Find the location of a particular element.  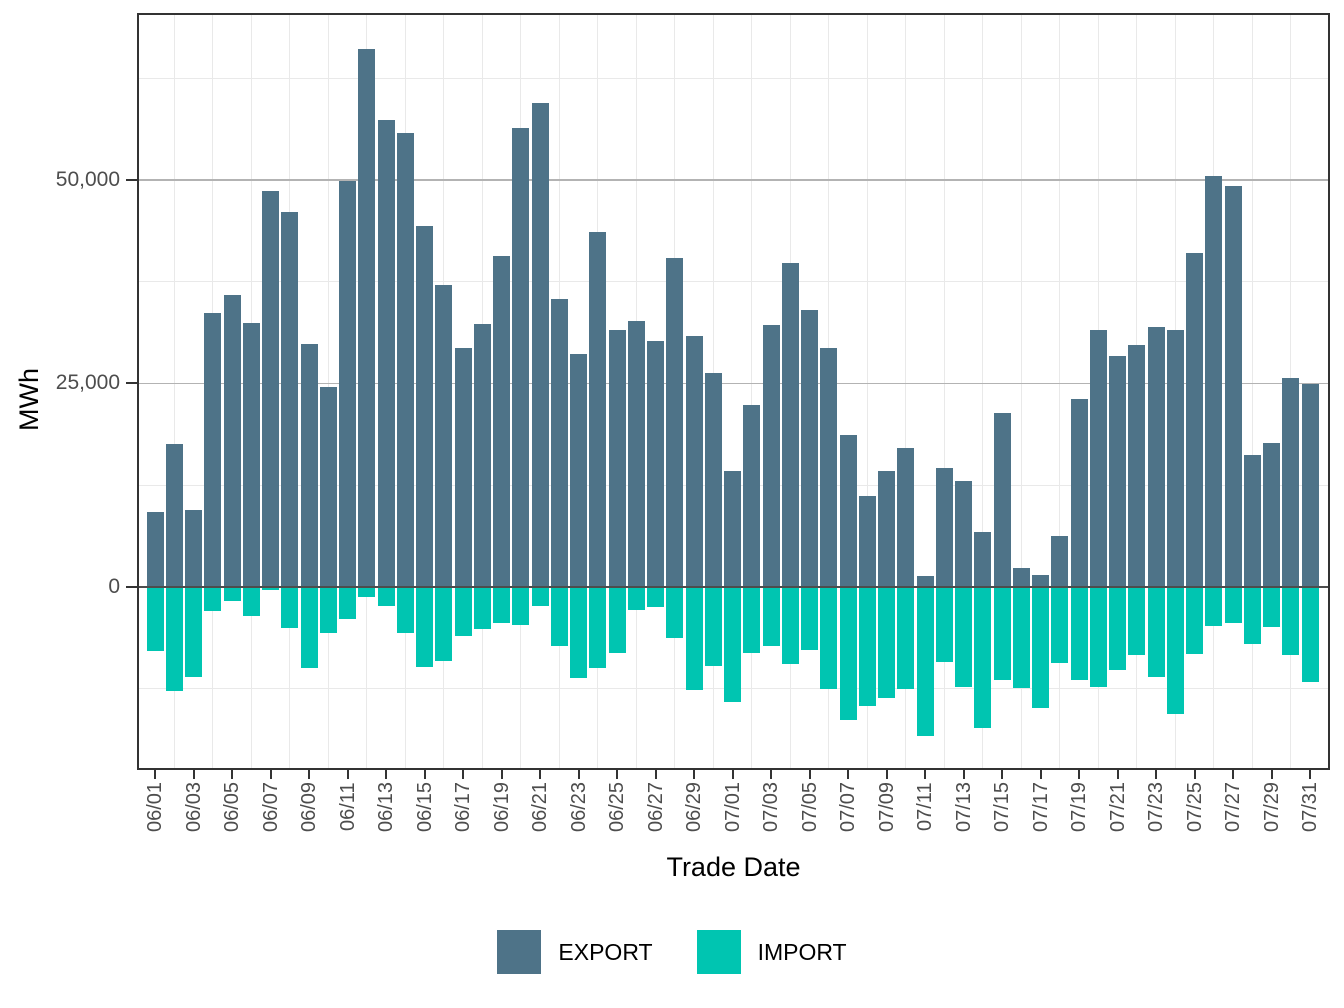

bar-export-07/19 is located at coordinates (1079, 492).